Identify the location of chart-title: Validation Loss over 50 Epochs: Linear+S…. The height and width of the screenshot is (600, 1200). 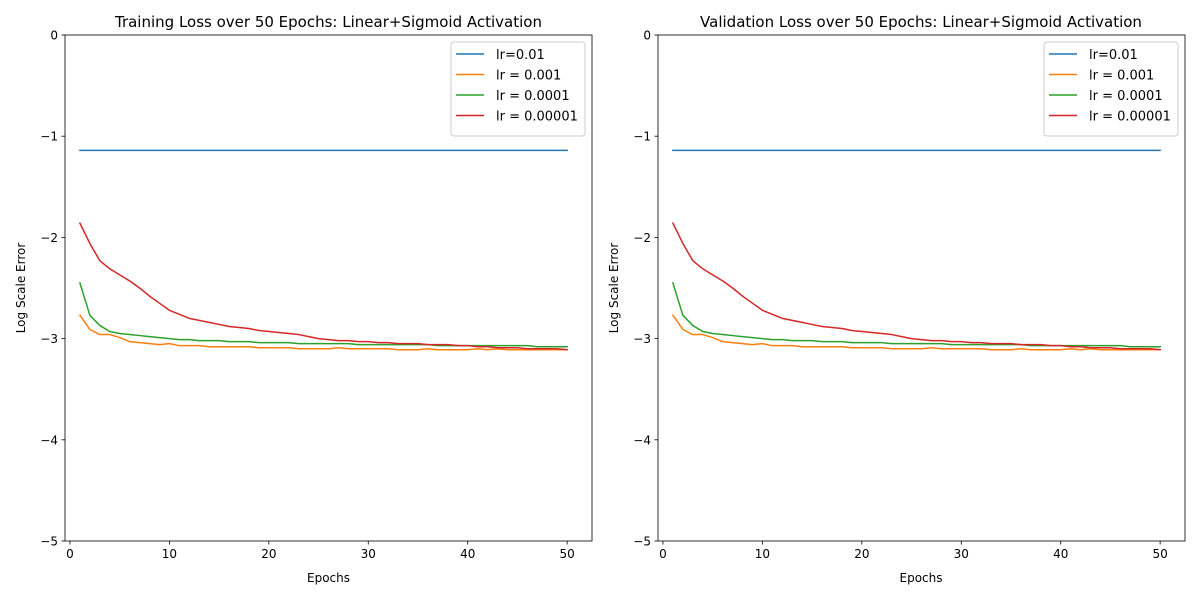
(921, 22).